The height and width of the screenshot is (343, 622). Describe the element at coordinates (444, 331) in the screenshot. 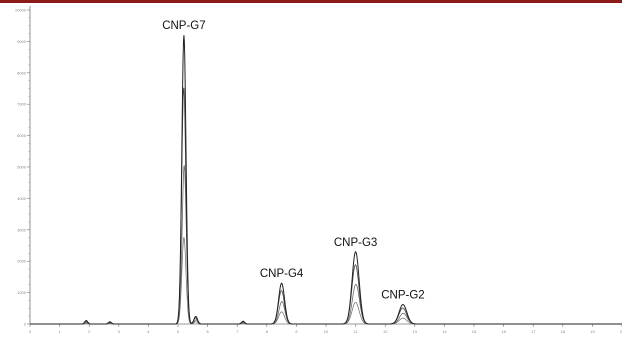

I see `x-tick-label: 14` at that location.